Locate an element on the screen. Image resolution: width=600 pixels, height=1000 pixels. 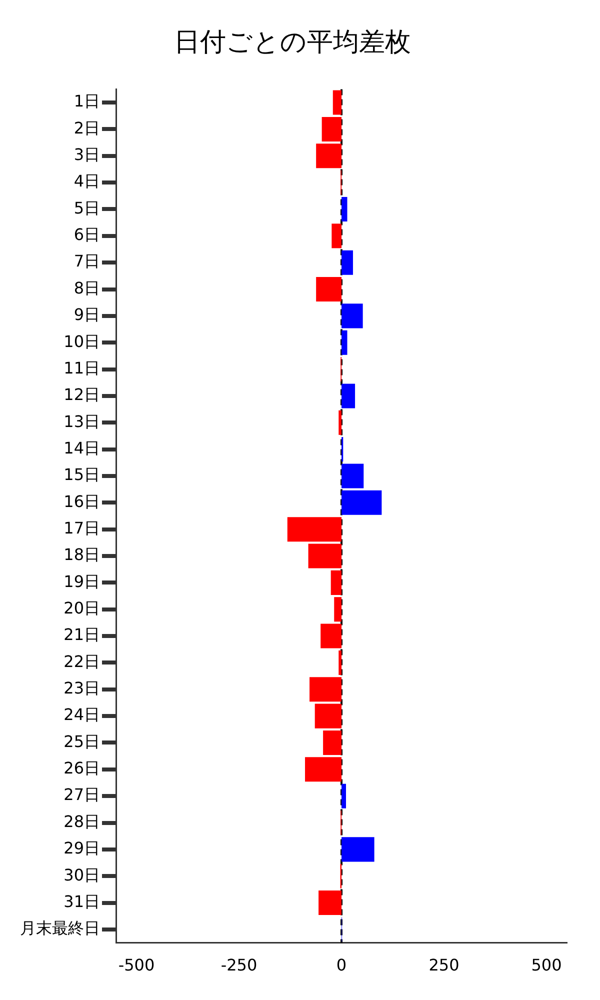
y-tick-label: 6日 is located at coordinates (87, 234).